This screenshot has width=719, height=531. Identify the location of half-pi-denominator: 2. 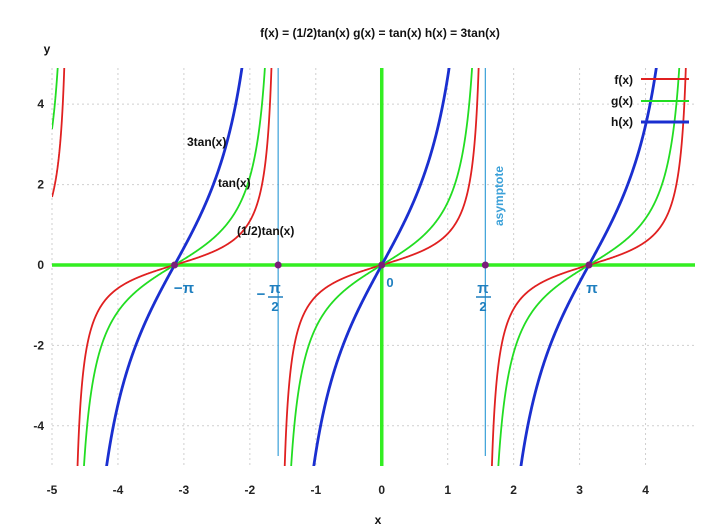
(482, 306).